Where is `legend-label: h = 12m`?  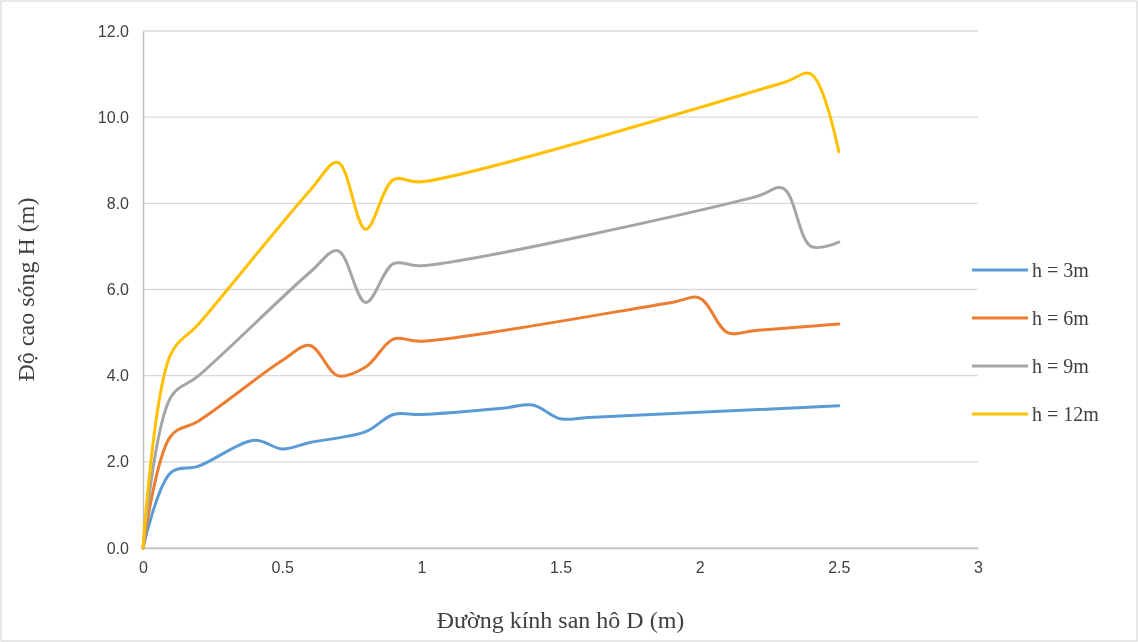
legend-label: h = 12m is located at coordinates (1066, 414).